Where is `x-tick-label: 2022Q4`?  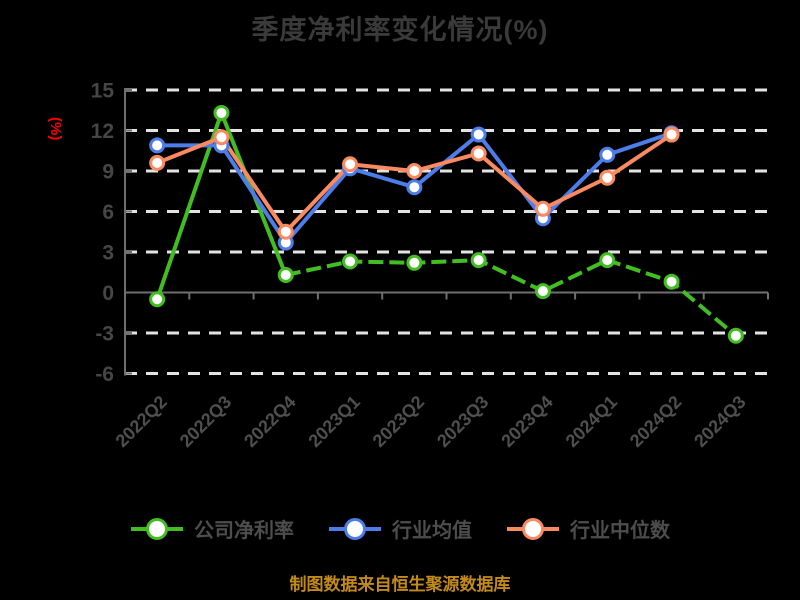
x-tick-label: 2022Q4 is located at coordinates (269, 421).